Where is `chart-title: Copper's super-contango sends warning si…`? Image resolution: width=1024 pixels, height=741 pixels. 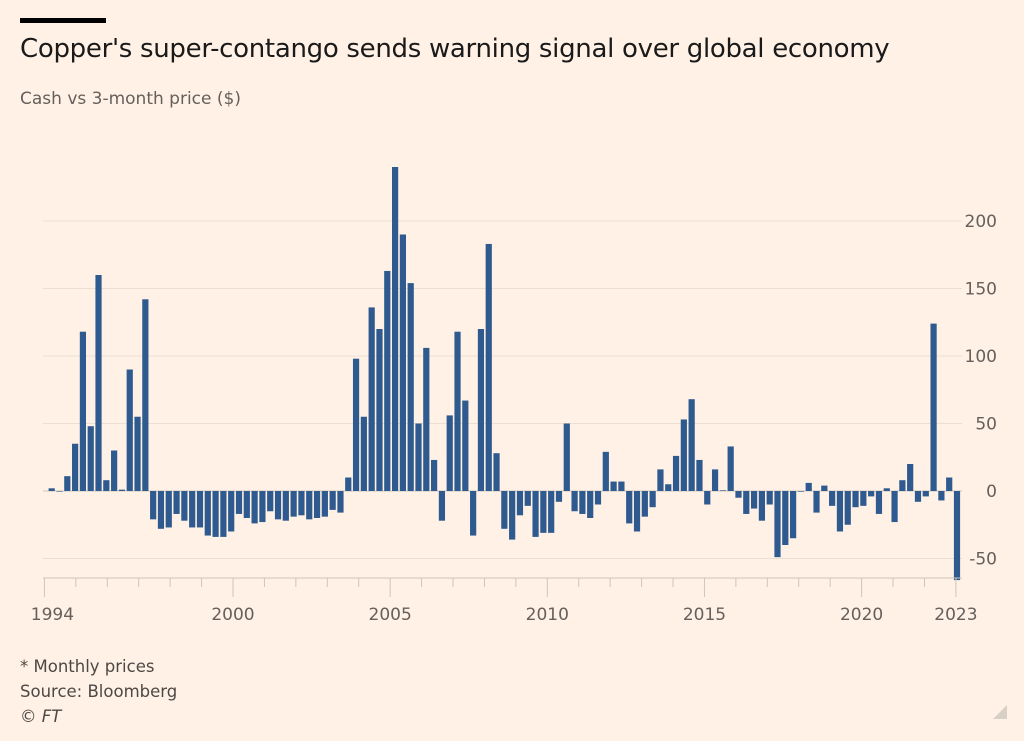
chart-title: Copper's super-contango sends warning si… is located at coordinates (455, 49).